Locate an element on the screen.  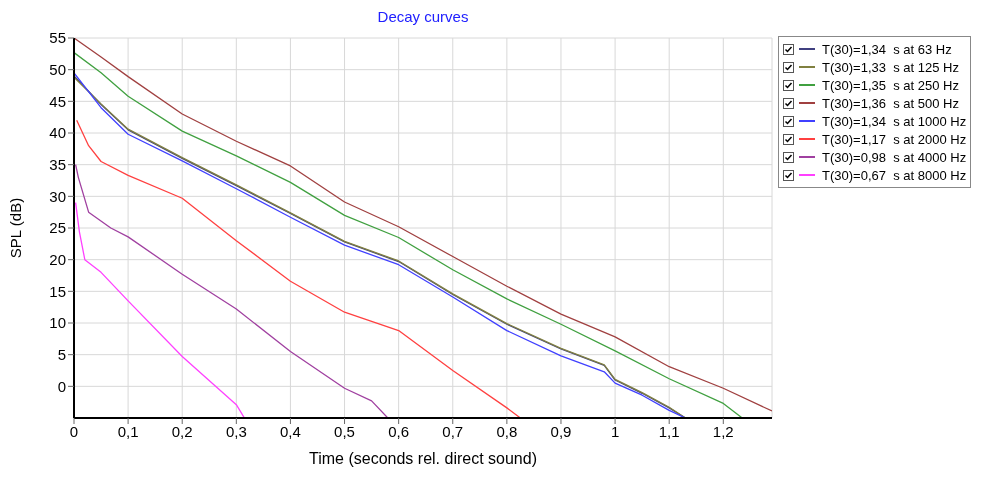
y-tick-label: 30 is located at coordinates (57, 196).